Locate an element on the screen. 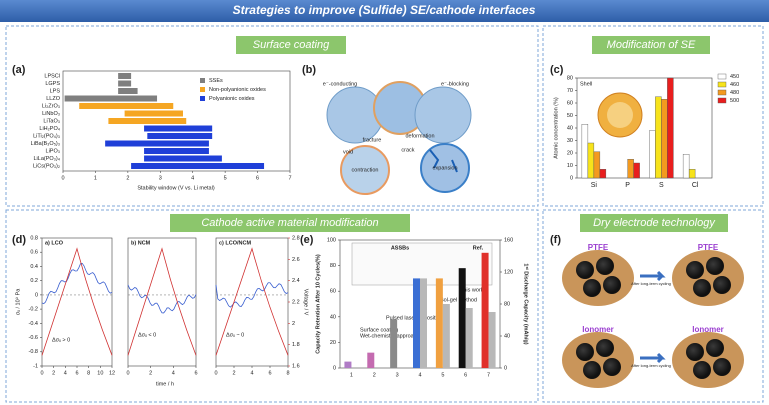 The image size is (769, 405). annotation: Δσₓ < 0 is located at coordinates (147, 335).